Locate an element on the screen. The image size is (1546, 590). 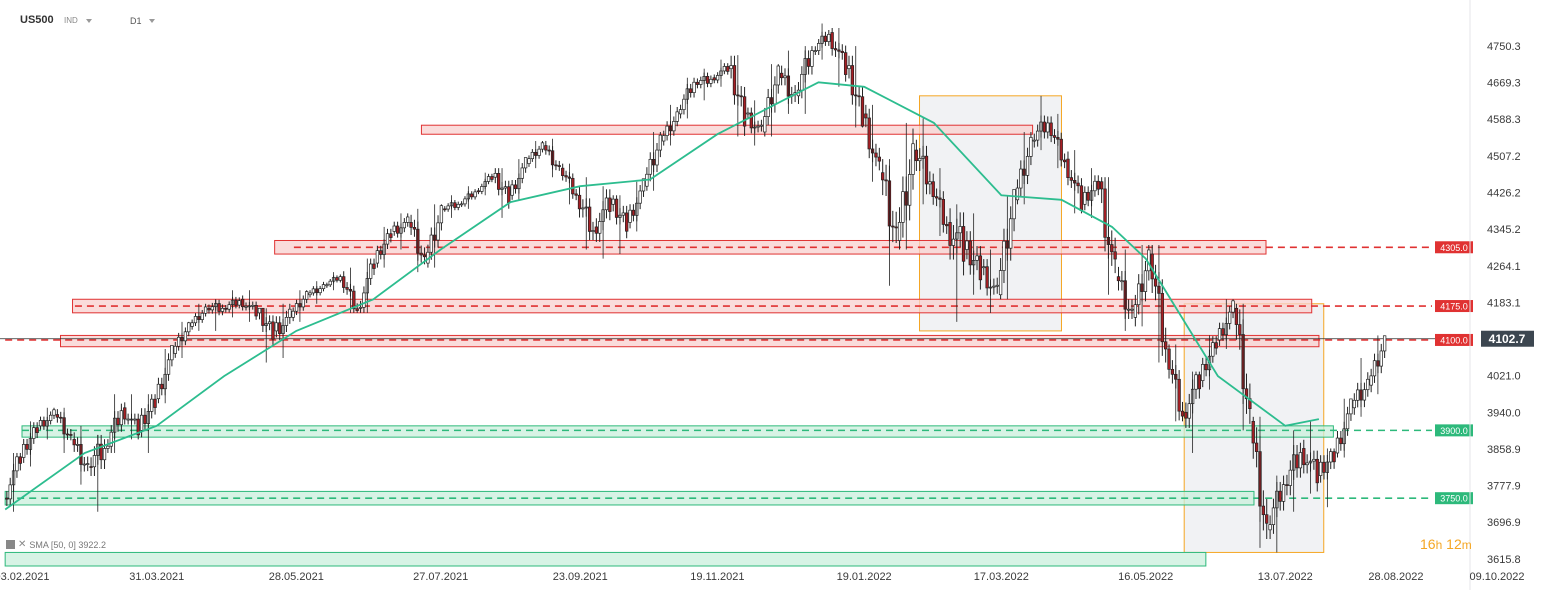
level-tag-bg is located at coordinates (1454, 306).